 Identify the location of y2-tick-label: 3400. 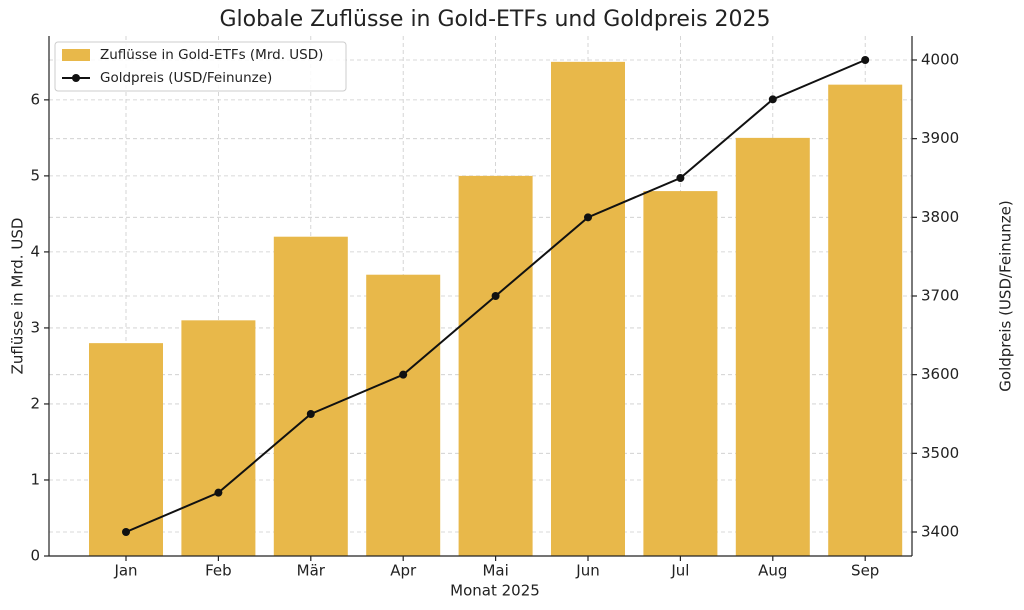
(940, 532).